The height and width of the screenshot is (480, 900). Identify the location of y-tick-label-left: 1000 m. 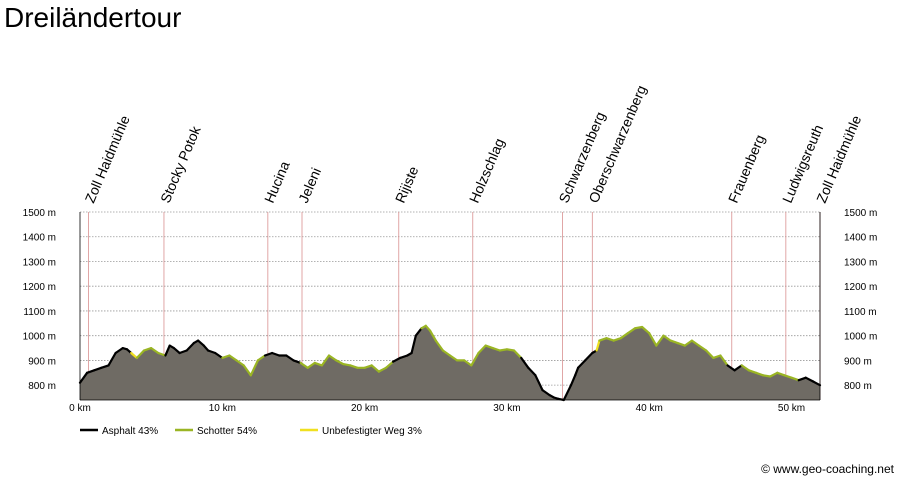
(39, 337).